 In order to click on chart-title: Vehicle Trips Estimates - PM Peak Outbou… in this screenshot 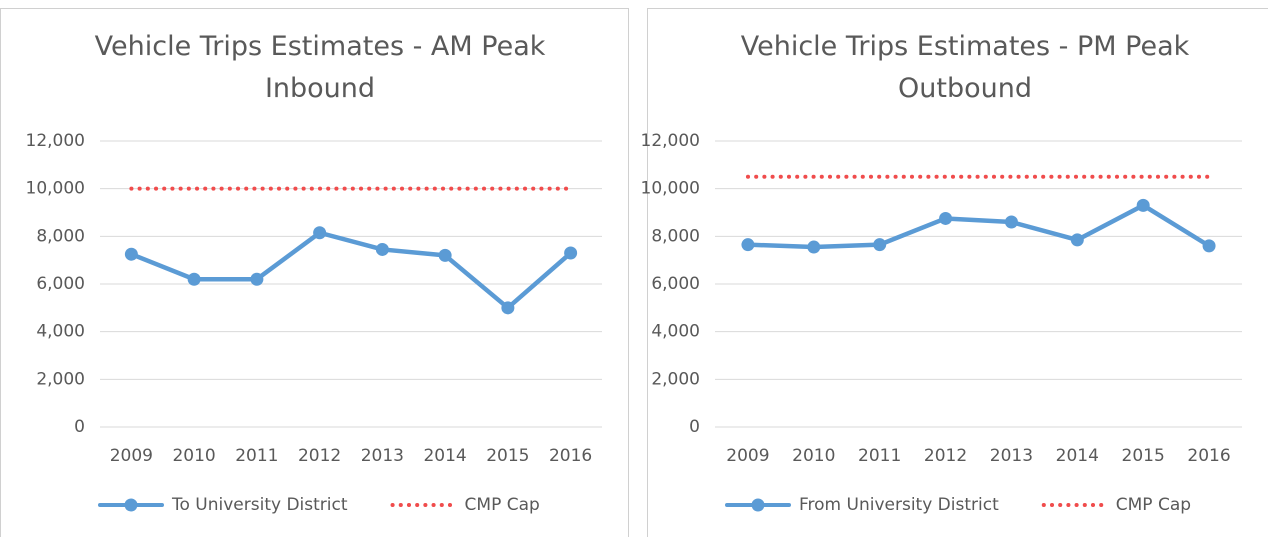, I will do `click(965, 67)`.